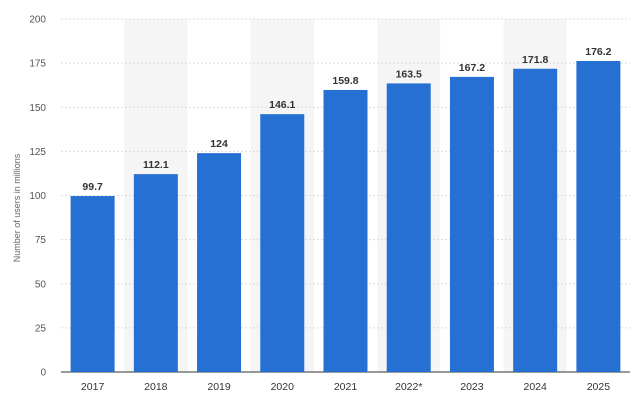 This screenshot has height=401, width=640. Describe the element at coordinates (283, 387) in the screenshot. I see `x-tick-label: 2020` at that location.